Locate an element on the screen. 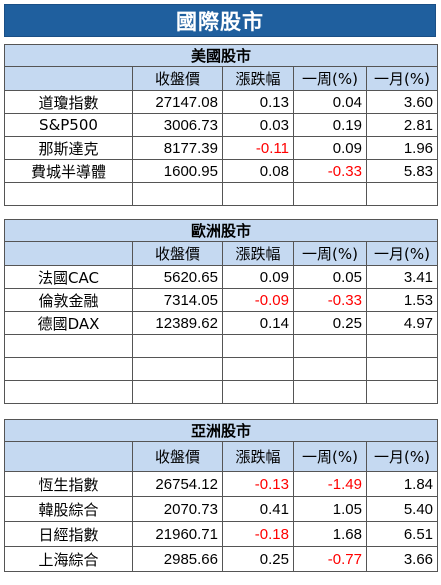  table-row: 恆生指數 26754.12 -0.13 -1.49 1.84 is located at coordinates (221, 484).